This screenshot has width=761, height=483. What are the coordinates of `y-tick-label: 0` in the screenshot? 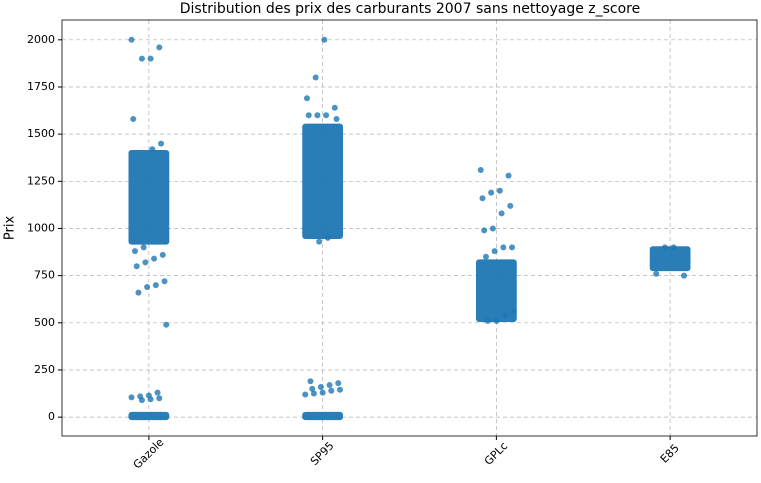 It's located at (51, 416).